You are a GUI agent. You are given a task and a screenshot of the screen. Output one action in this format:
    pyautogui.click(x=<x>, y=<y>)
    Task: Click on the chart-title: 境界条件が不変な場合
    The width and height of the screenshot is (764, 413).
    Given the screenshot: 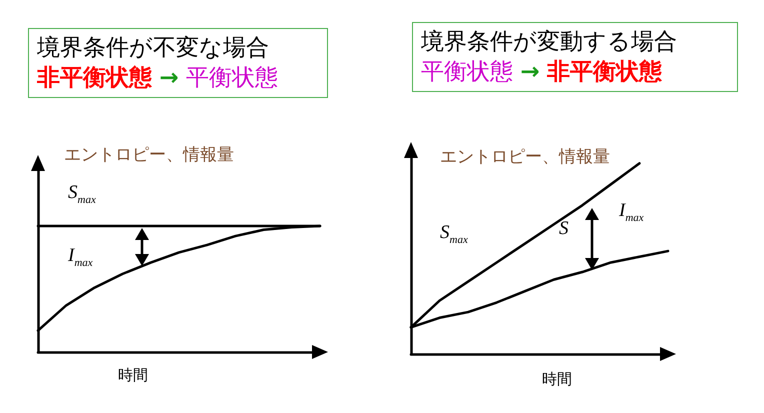 What is the action you would take?
    pyautogui.click(x=153, y=48)
    